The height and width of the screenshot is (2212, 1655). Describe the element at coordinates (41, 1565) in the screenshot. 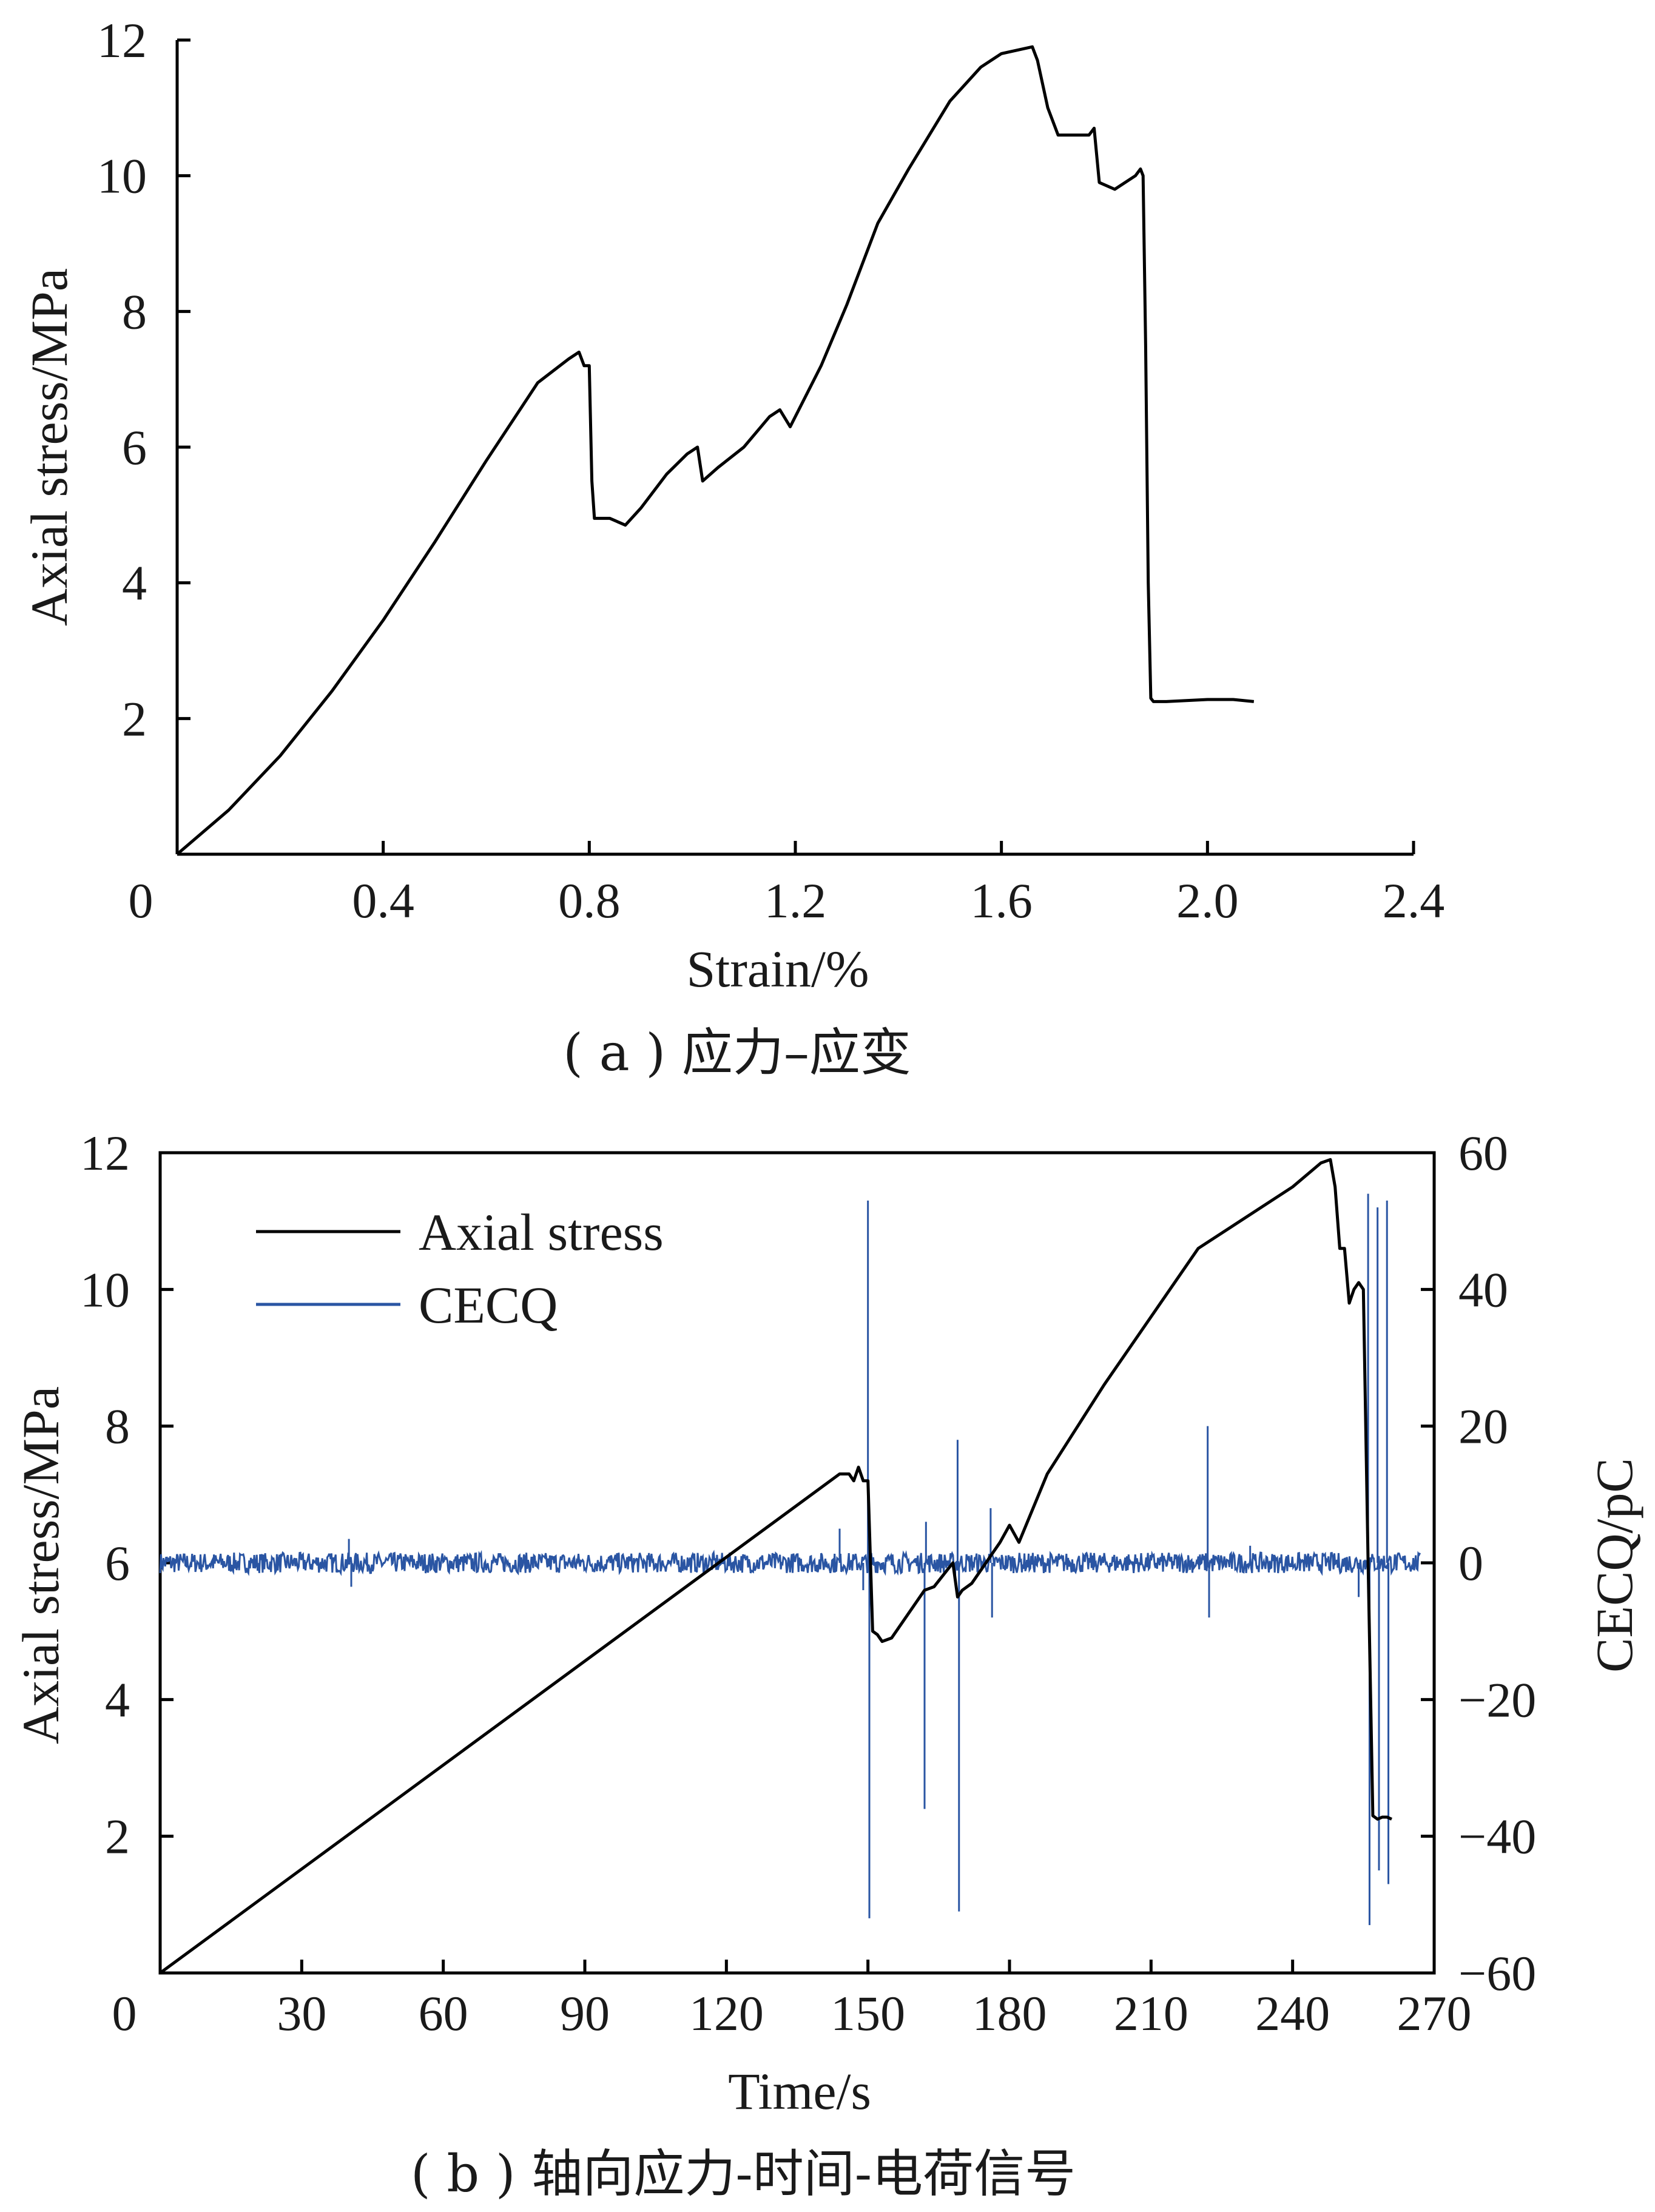

I see `chart-b-left-y-axis-label: Axial stress/MPa` at that location.